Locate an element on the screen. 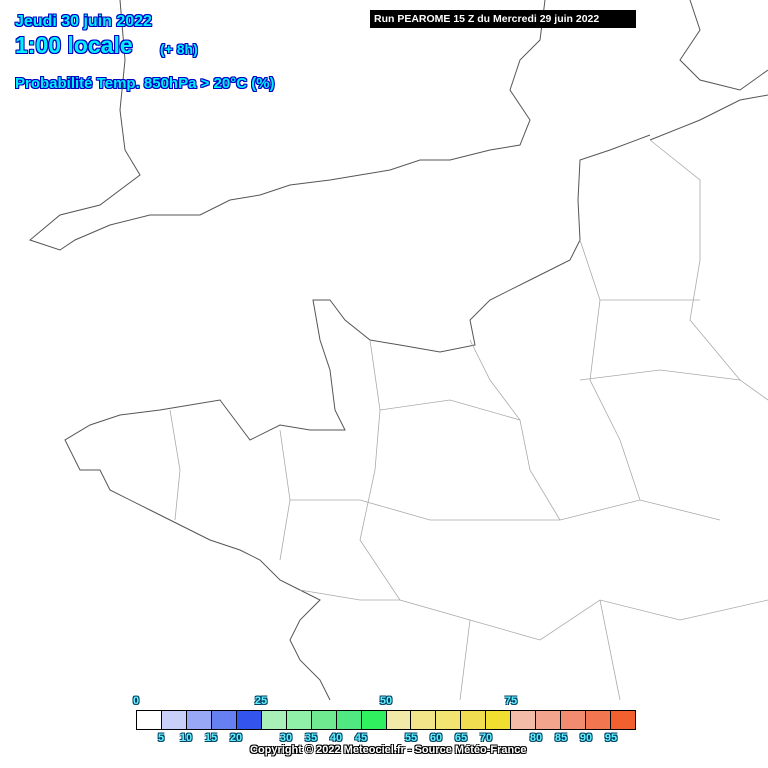 Image resolution: width=768 pixels, height=768 pixels. legend-label-bottom: 30 is located at coordinates (286, 738).